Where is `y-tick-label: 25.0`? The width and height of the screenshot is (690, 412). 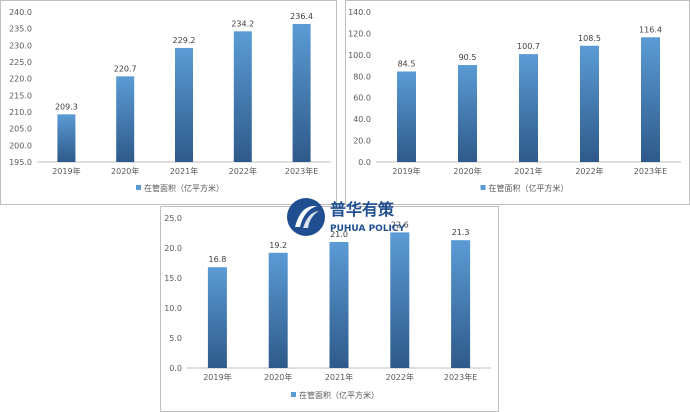
y-tick-label: 25.0 is located at coordinates (173, 218).